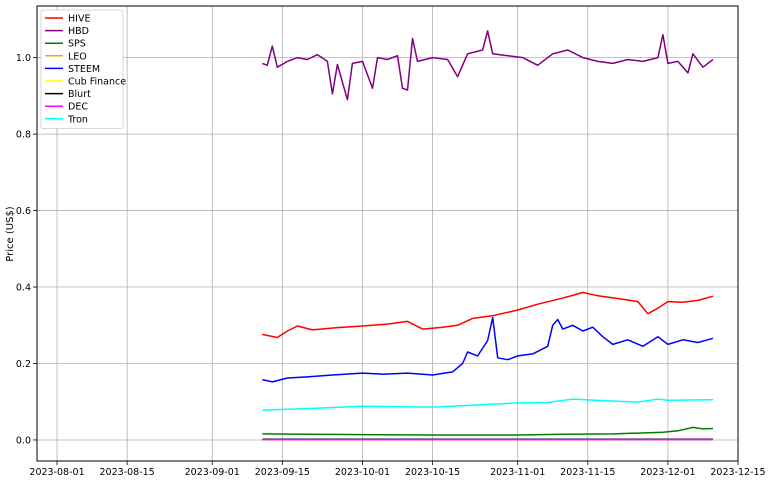 This screenshot has height=482, width=768. I want to click on y-tick-label: 0.6, so click(23, 211).